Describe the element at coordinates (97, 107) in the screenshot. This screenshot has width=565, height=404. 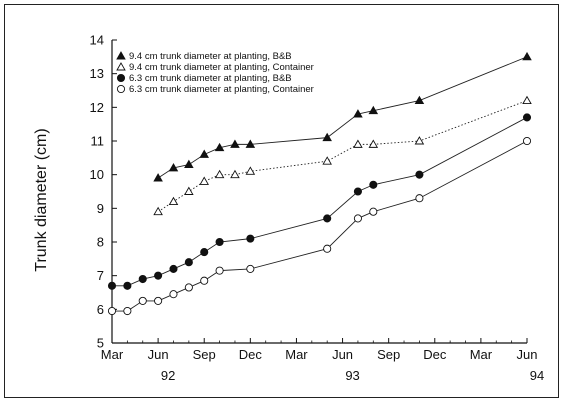
I see `y-tick-label: 12` at that location.